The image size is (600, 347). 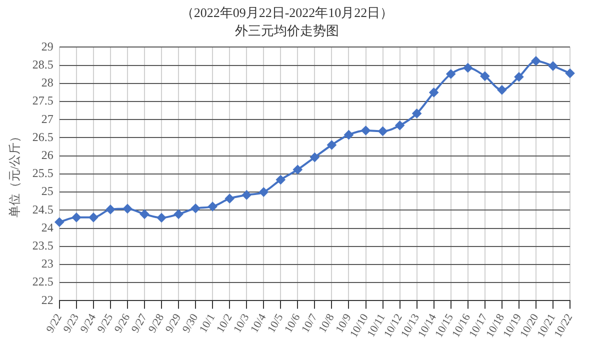 What do you see at coordinates (47, 191) in the screenshot?
I see `y-tick-label: 25` at bounding box center [47, 191].